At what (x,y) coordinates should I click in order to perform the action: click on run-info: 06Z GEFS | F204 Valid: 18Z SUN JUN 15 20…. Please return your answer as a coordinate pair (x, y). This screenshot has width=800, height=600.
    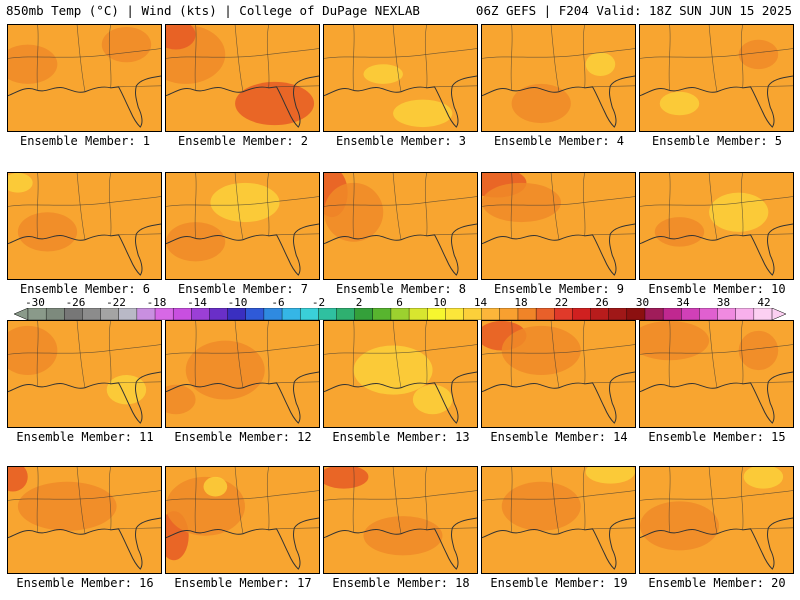
    Looking at the image, I should click on (633, 10).